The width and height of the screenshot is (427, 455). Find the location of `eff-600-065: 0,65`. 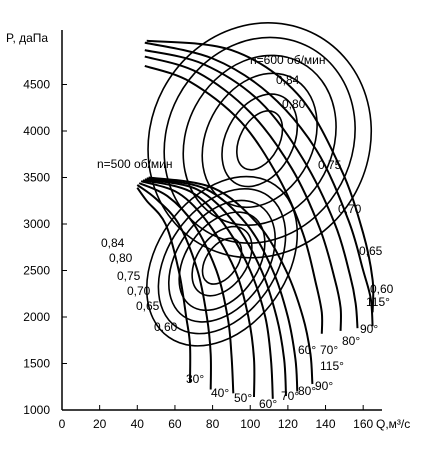

eff-600-065: 0,65 is located at coordinates (371, 251).